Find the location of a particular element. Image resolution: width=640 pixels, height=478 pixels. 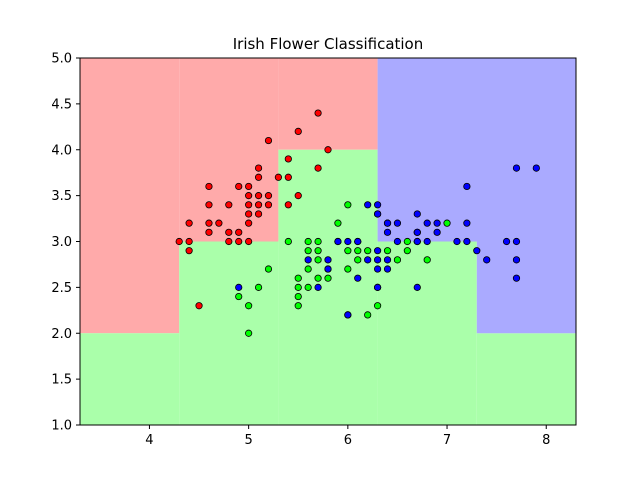

y-tick-label: 5.0 is located at coordinates (61, 59).